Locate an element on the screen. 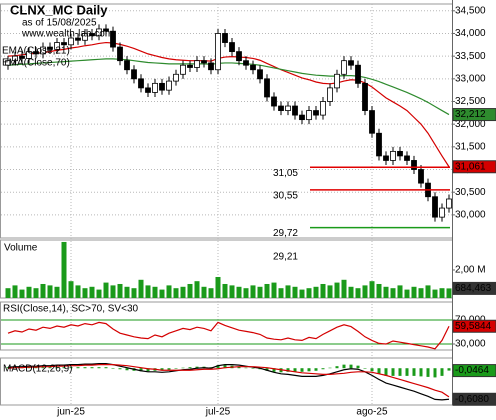  y-tick-label: 30,000 is located at coordinates (470, 215).